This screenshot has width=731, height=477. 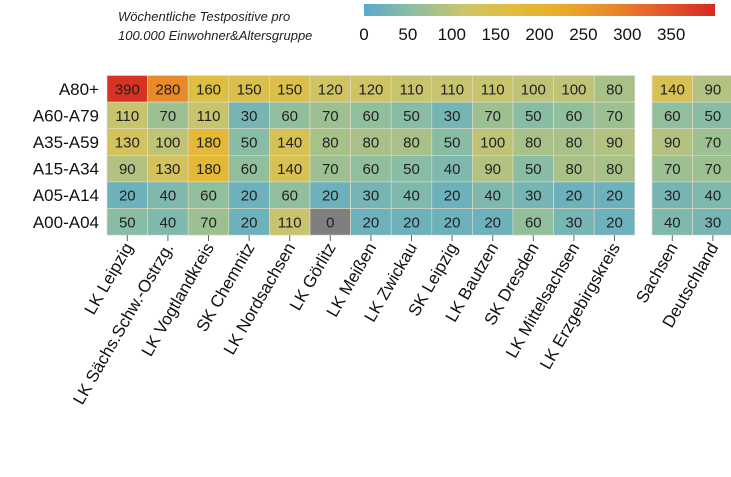 I want to click on row-labels: A80+ A60-A79 A35-A59 A15-A34 A05-A14 A00-A04, so click(x=66, y=156).